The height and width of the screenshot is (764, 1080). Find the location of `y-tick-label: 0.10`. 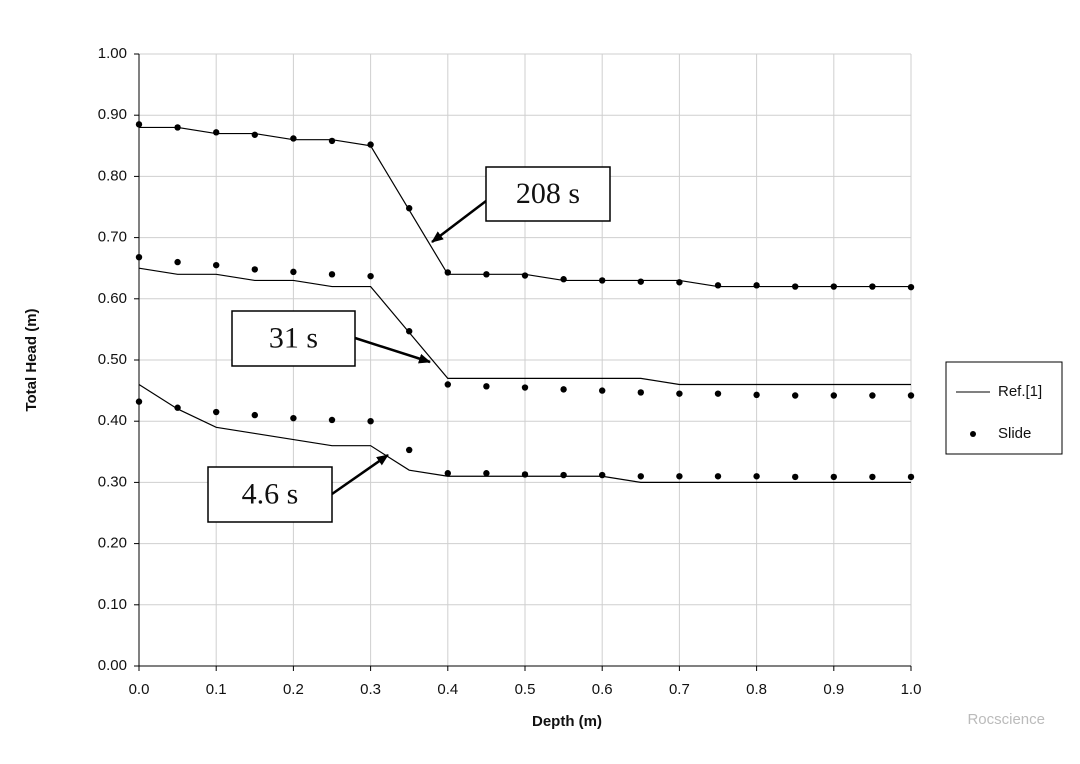

y-tick-label: 0.10 is located at coordinates (112, 604).